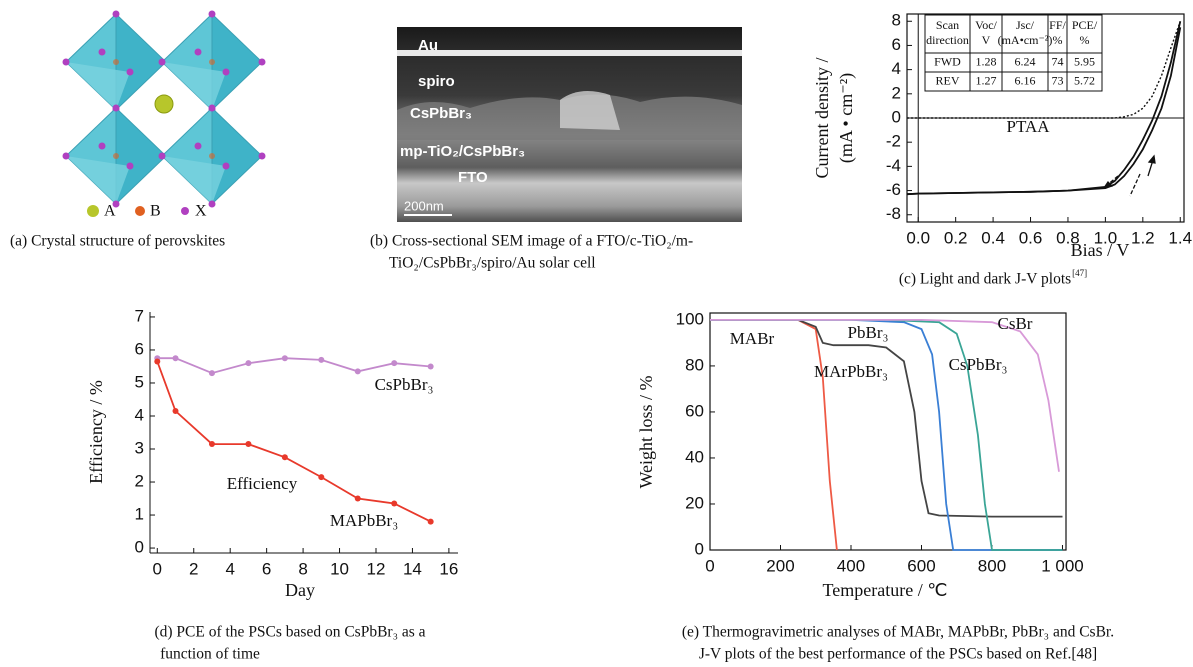  What do you see at coordinates (412, 568) in the screenshot?
I see `x-tick-label: 14` at bounding box center [412, 568].